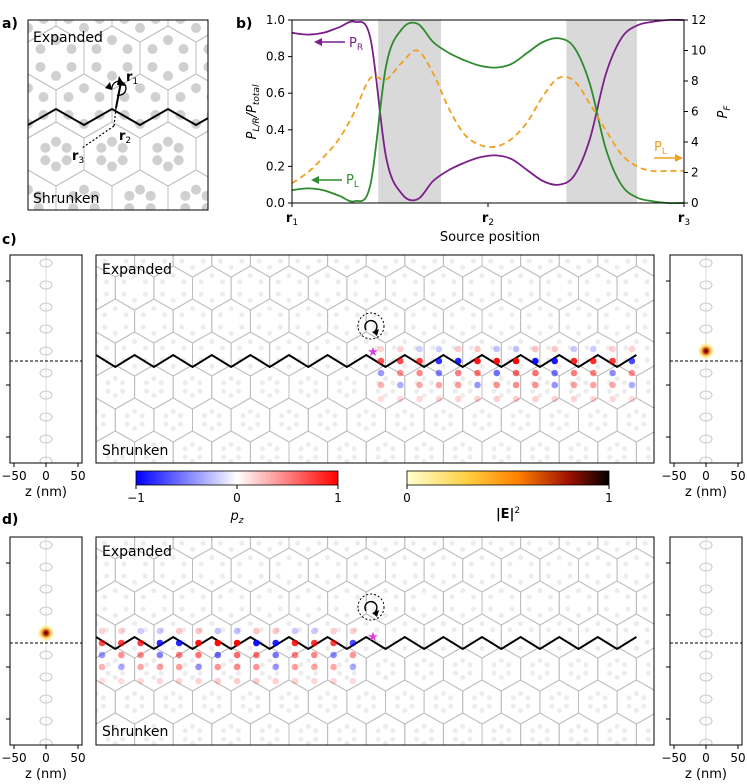 This screenshot has width=747, height=784. What do you see at coordinates (275, 203) in the screenshot?
I see `ytick-left-label: 0.0` at bounding box center [275, 203].